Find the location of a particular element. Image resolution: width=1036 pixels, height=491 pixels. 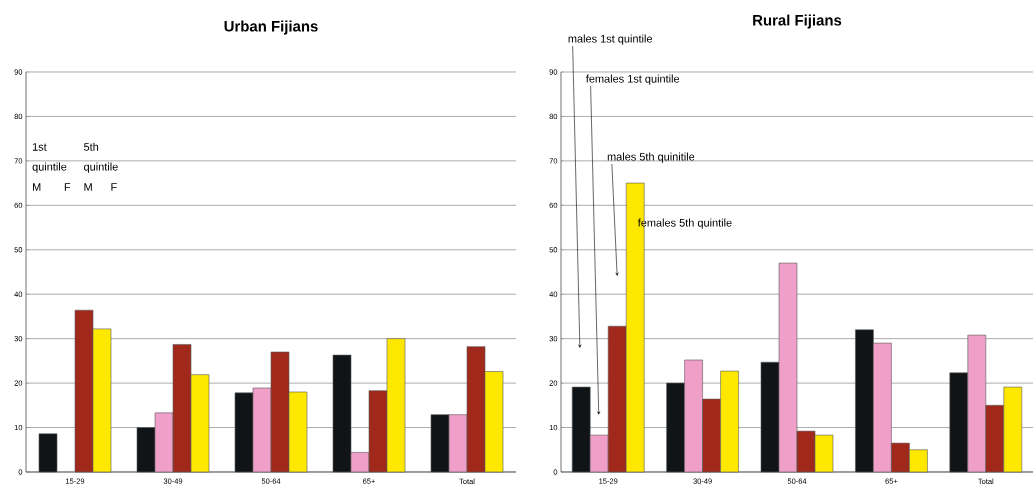

annotation: 1st is located at coordinates (39, 147).